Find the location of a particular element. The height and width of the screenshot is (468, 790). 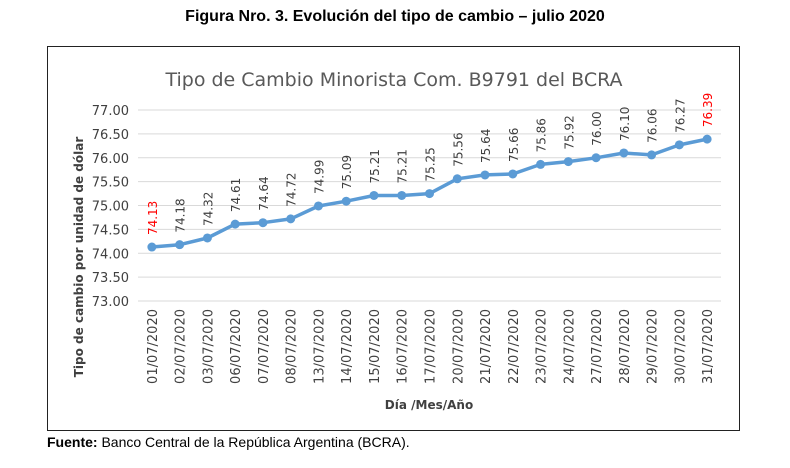

x-tick-label: 22/07/2020 is located at coordinates (514, 346).